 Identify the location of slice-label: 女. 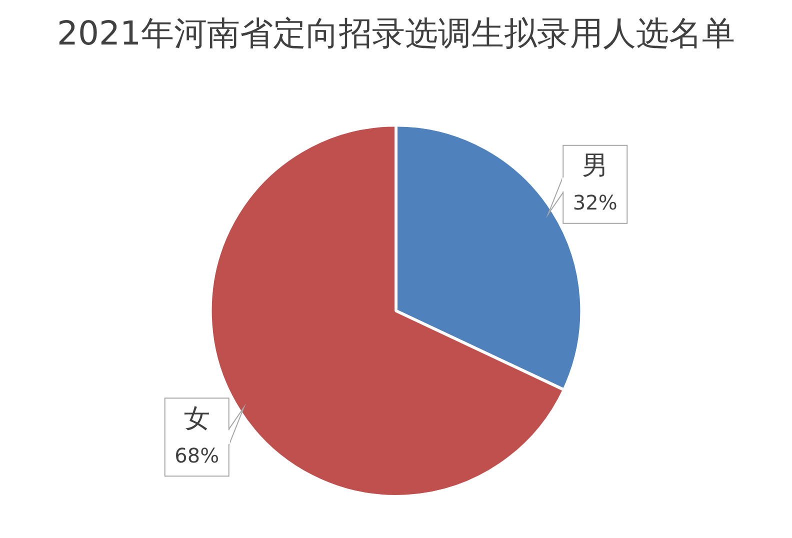
(197, 419).